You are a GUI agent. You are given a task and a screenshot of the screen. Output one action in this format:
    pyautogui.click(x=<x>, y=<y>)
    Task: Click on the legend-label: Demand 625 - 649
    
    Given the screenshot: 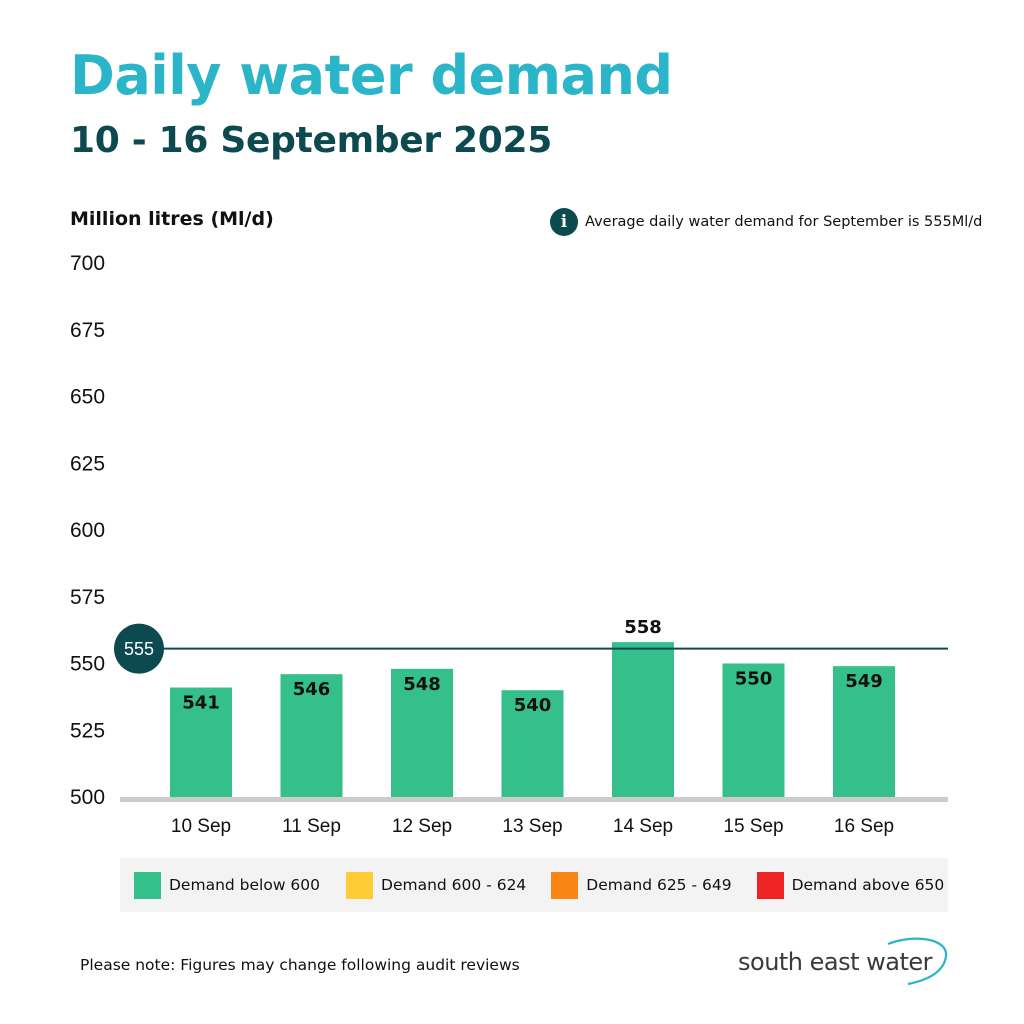 What is the action you would take?
    pyautogui.click(x=659, y=885)
    